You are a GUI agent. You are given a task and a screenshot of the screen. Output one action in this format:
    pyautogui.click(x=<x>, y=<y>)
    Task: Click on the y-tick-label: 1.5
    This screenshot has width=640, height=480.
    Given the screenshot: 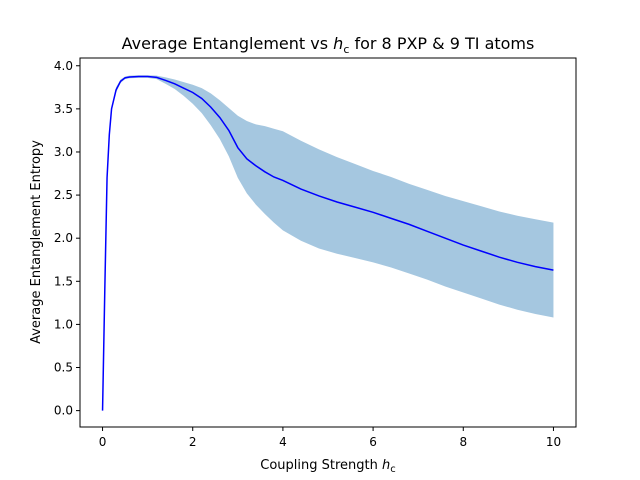 What is the action you would take?
    pyautogui.click(x=63, y=281)
    